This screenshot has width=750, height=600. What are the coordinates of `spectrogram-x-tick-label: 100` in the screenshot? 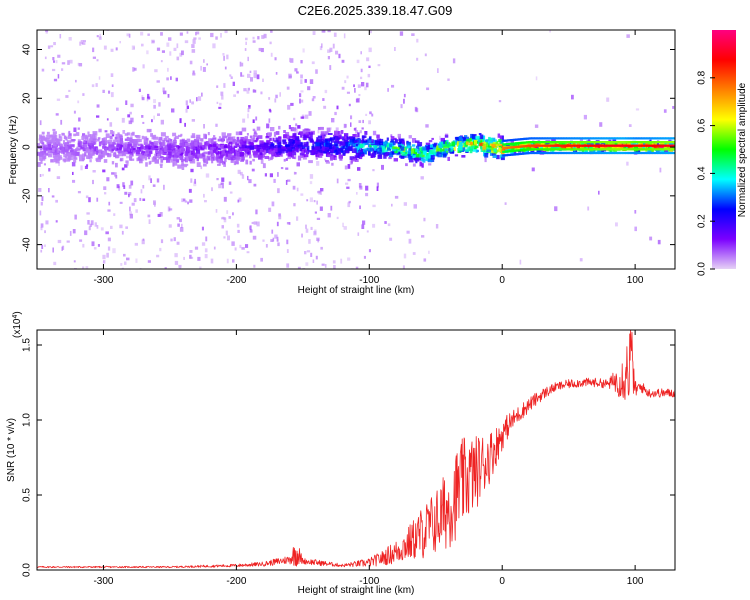 It's located at (635, 280).